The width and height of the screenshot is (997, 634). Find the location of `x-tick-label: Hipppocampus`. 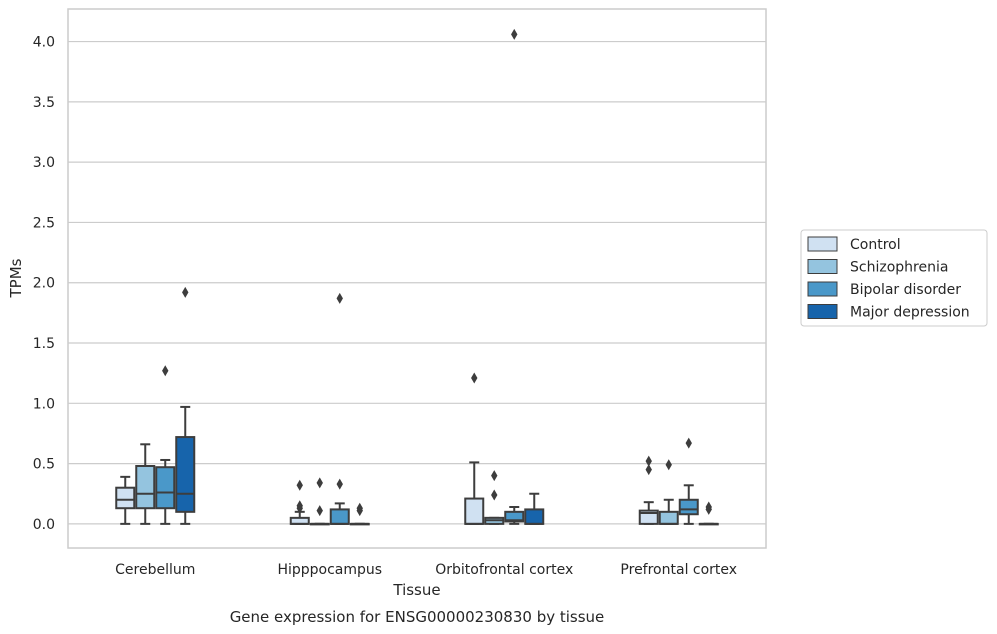

x-tick-label: Hipppocampus is located at coordinates (329, 570).